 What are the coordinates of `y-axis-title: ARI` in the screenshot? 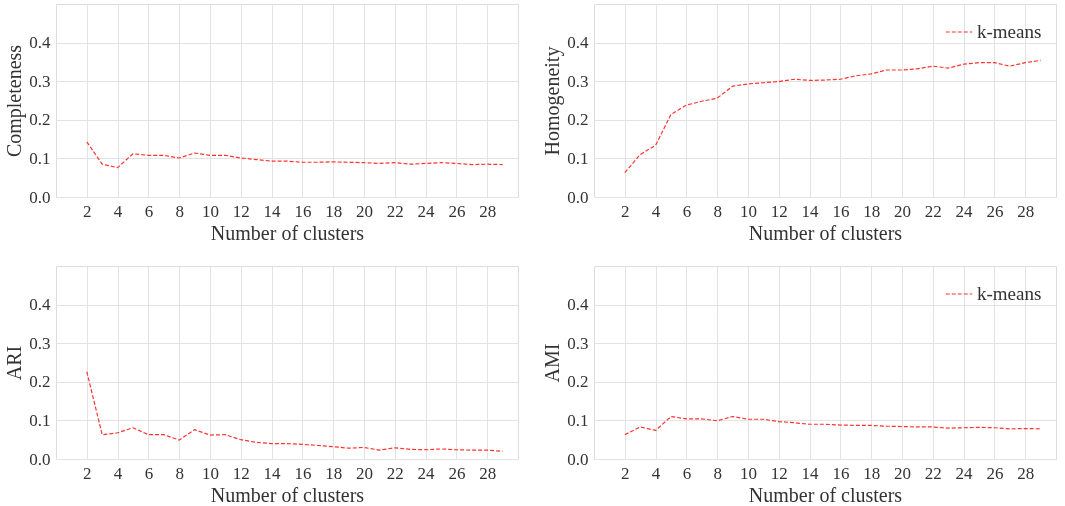 It's located at (14, 363).